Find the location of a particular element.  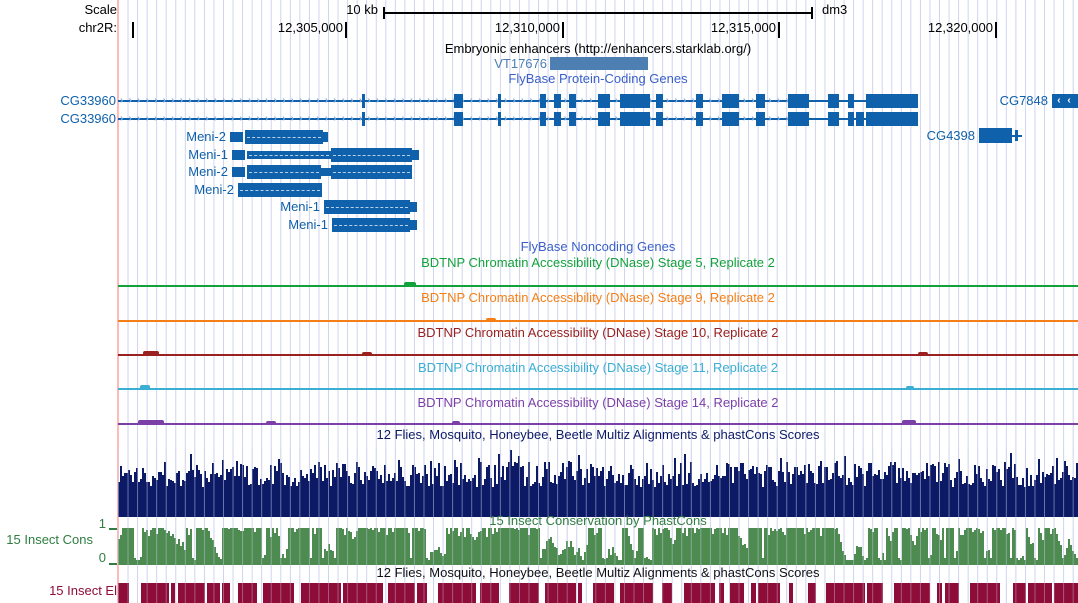

enhancer-item is located at coordinates (599, 63).